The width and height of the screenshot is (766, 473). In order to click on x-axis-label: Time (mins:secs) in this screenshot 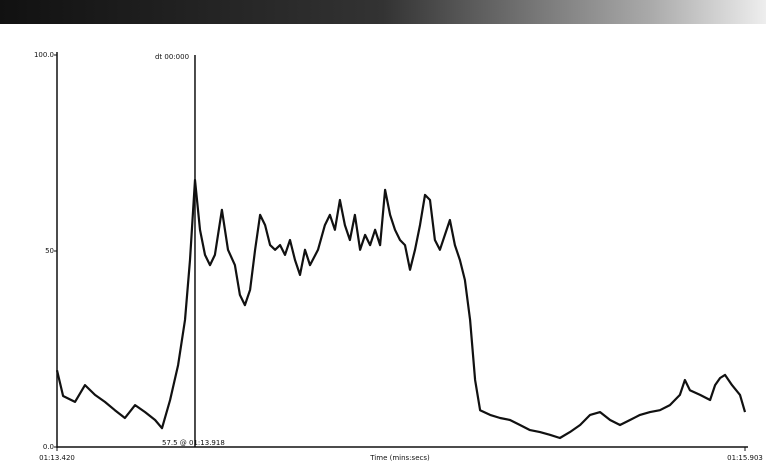, I will do `click(399, 458)`.